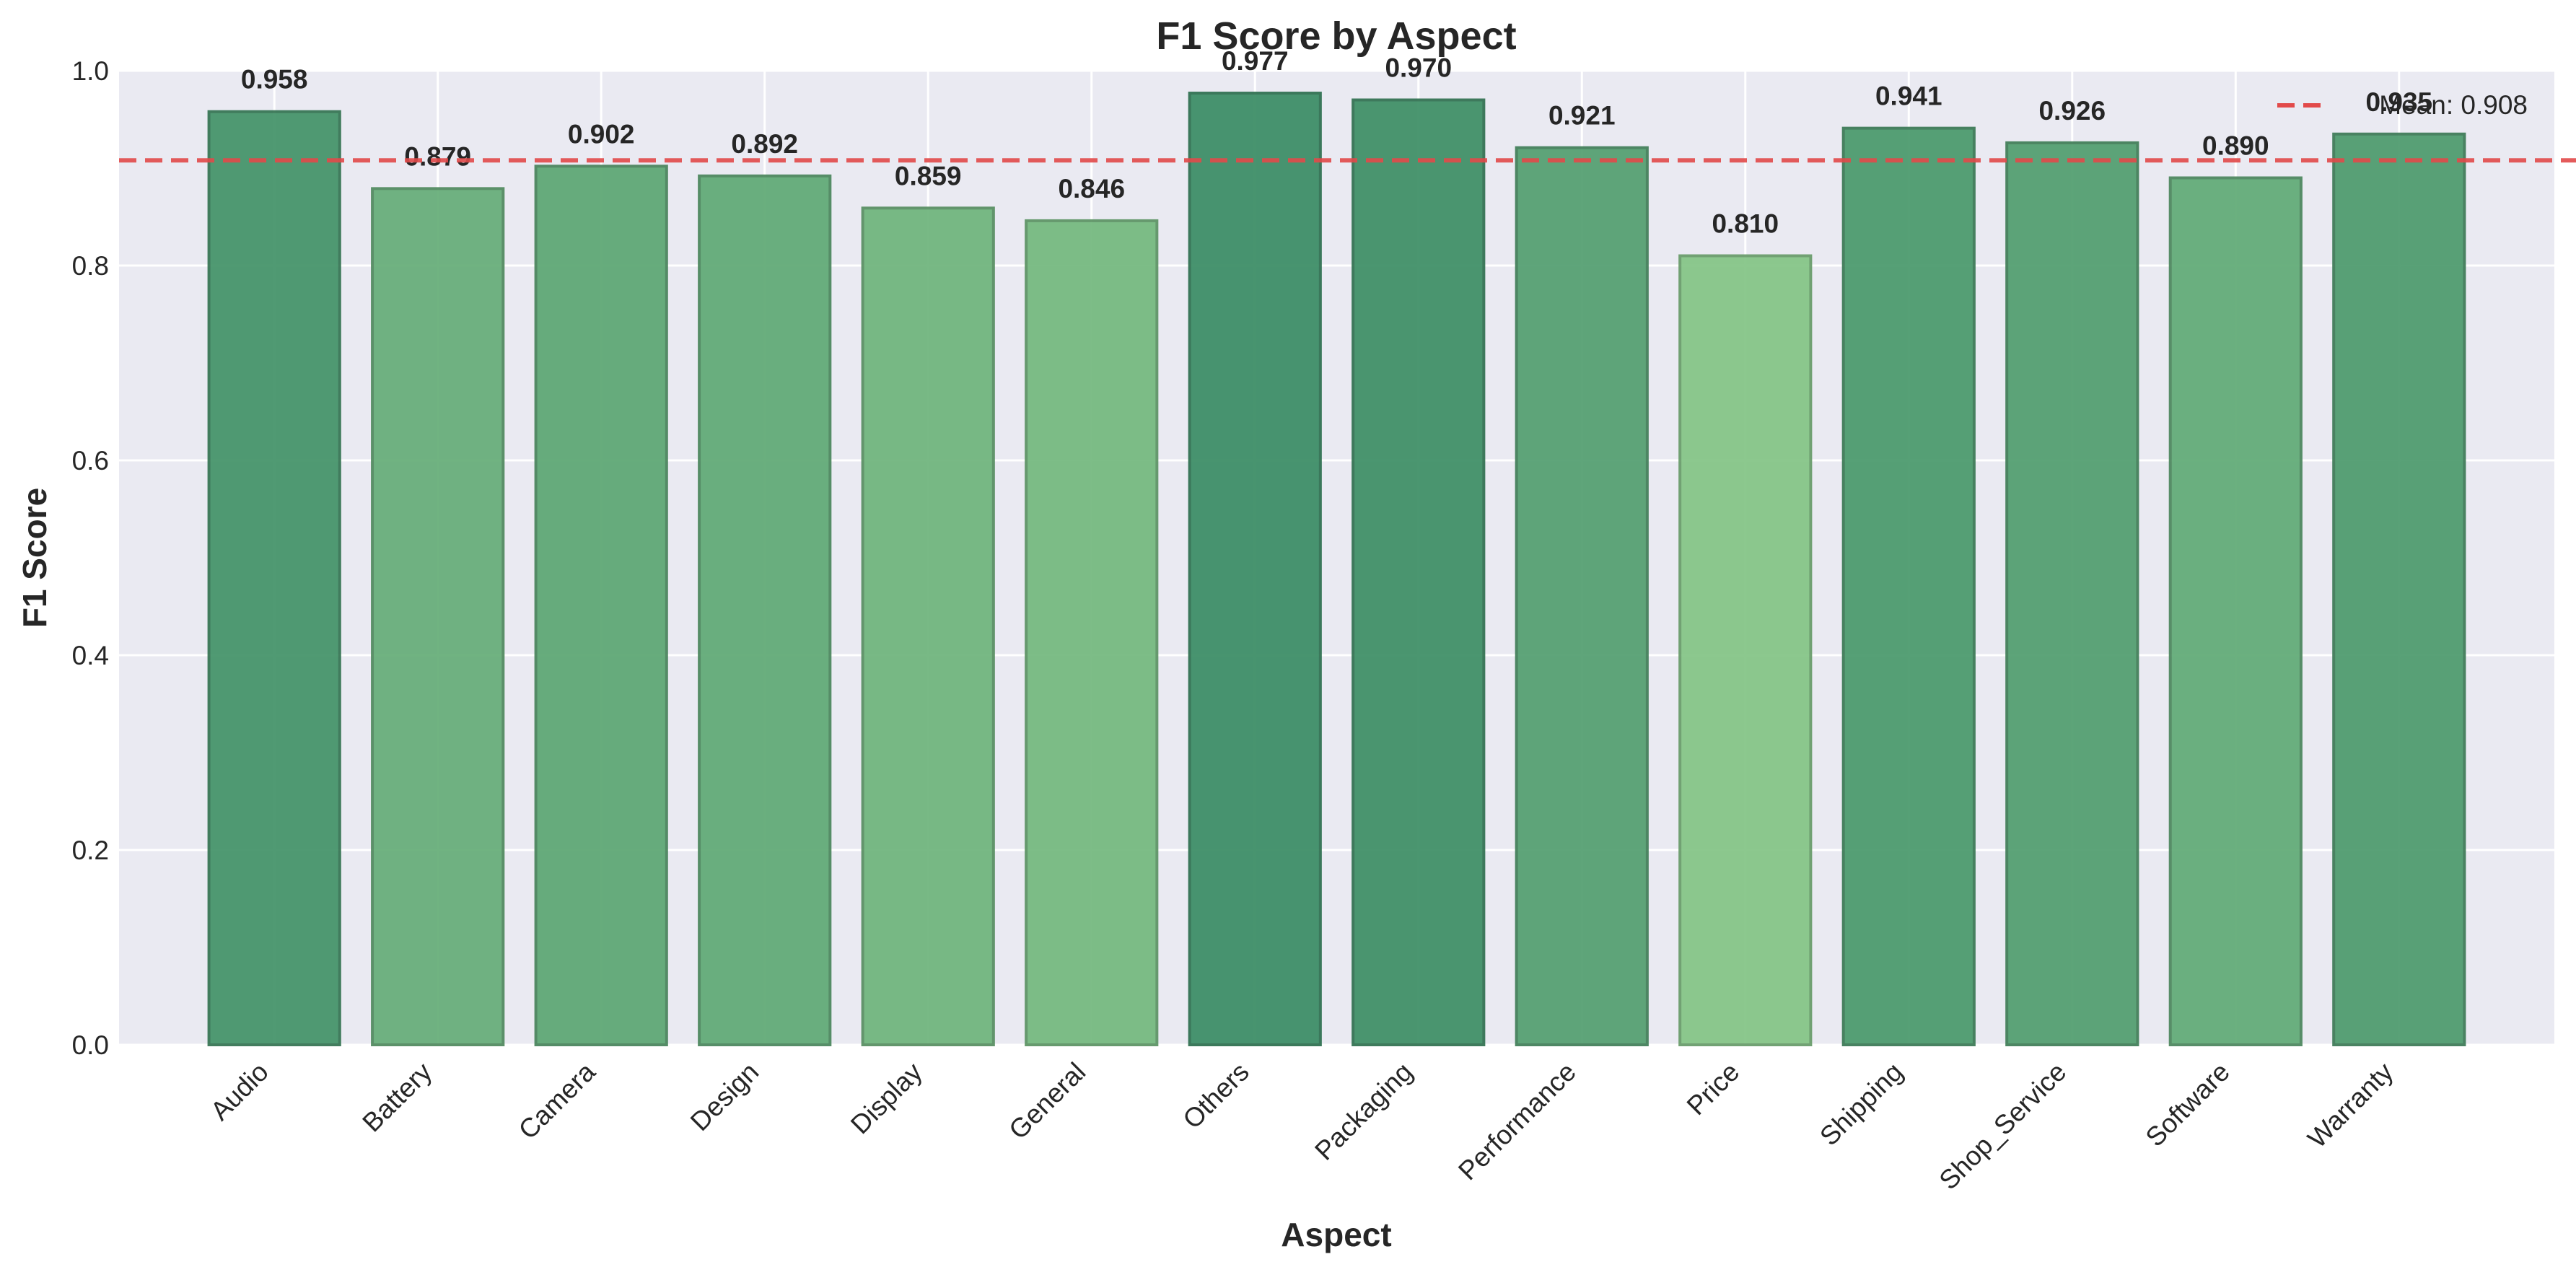 This screenshot has width=2576, height=1275. What do you see at coordinates (90, 266) in the screenshot?
I see `y-tick-label: 0.8` at bounding box center [90, 266].